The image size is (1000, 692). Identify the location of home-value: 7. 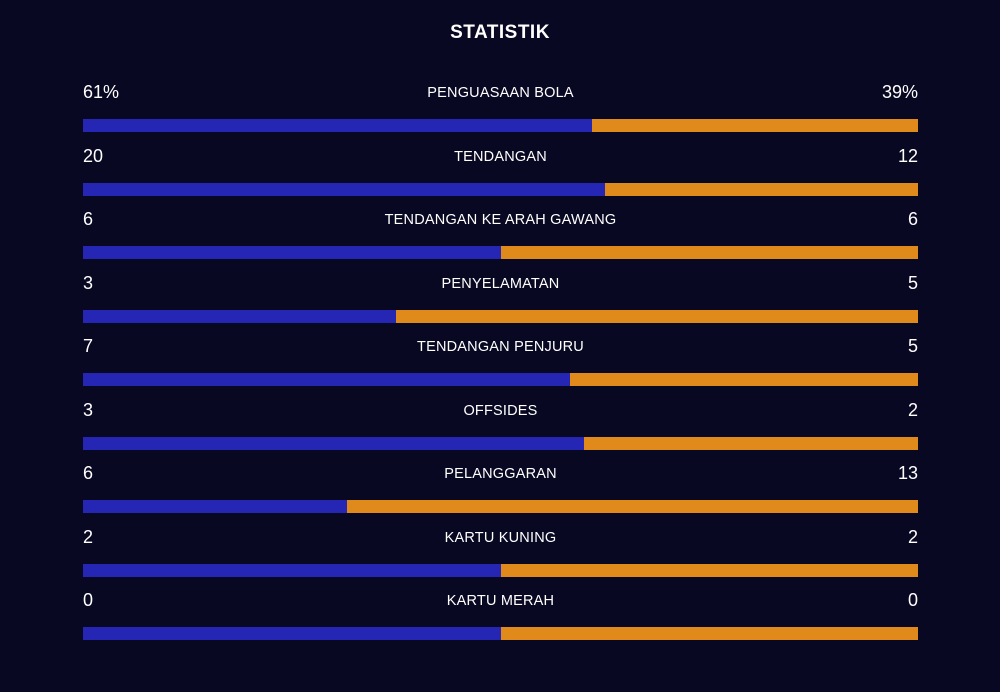
(88, 346).